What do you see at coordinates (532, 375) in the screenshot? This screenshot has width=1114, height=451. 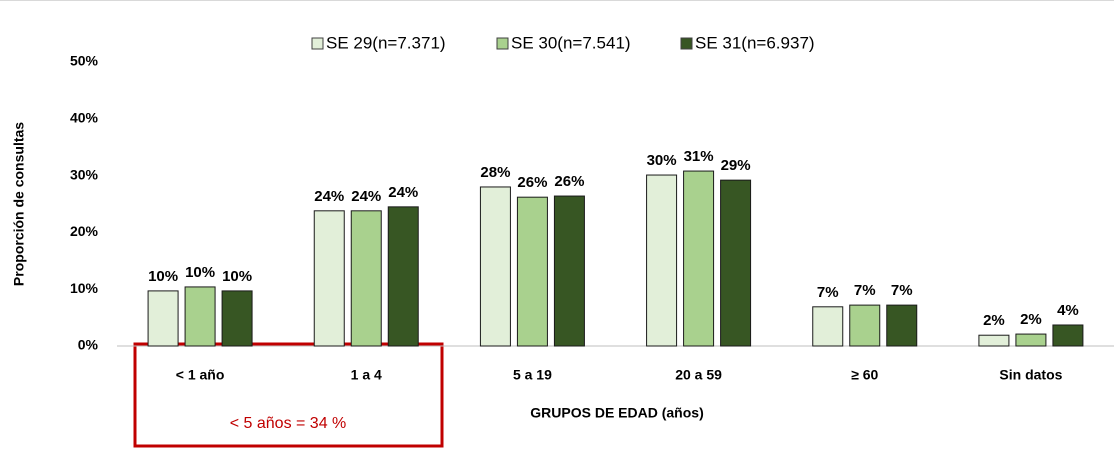 I see `x-tick-label: 5 a 19` at bounding box center [532, 375].